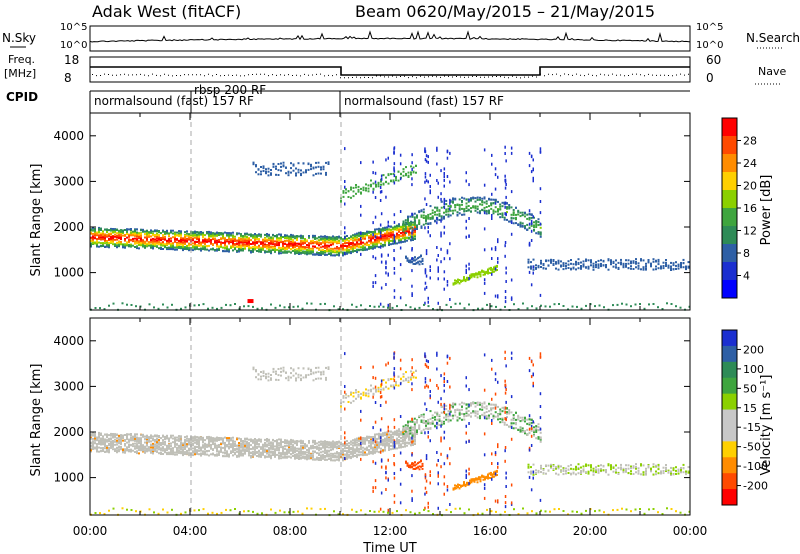  What do you see at coordinates (68, 181) in the screenshot?
I see `y-tick-label: 3000` at bounding box center [68, 181].